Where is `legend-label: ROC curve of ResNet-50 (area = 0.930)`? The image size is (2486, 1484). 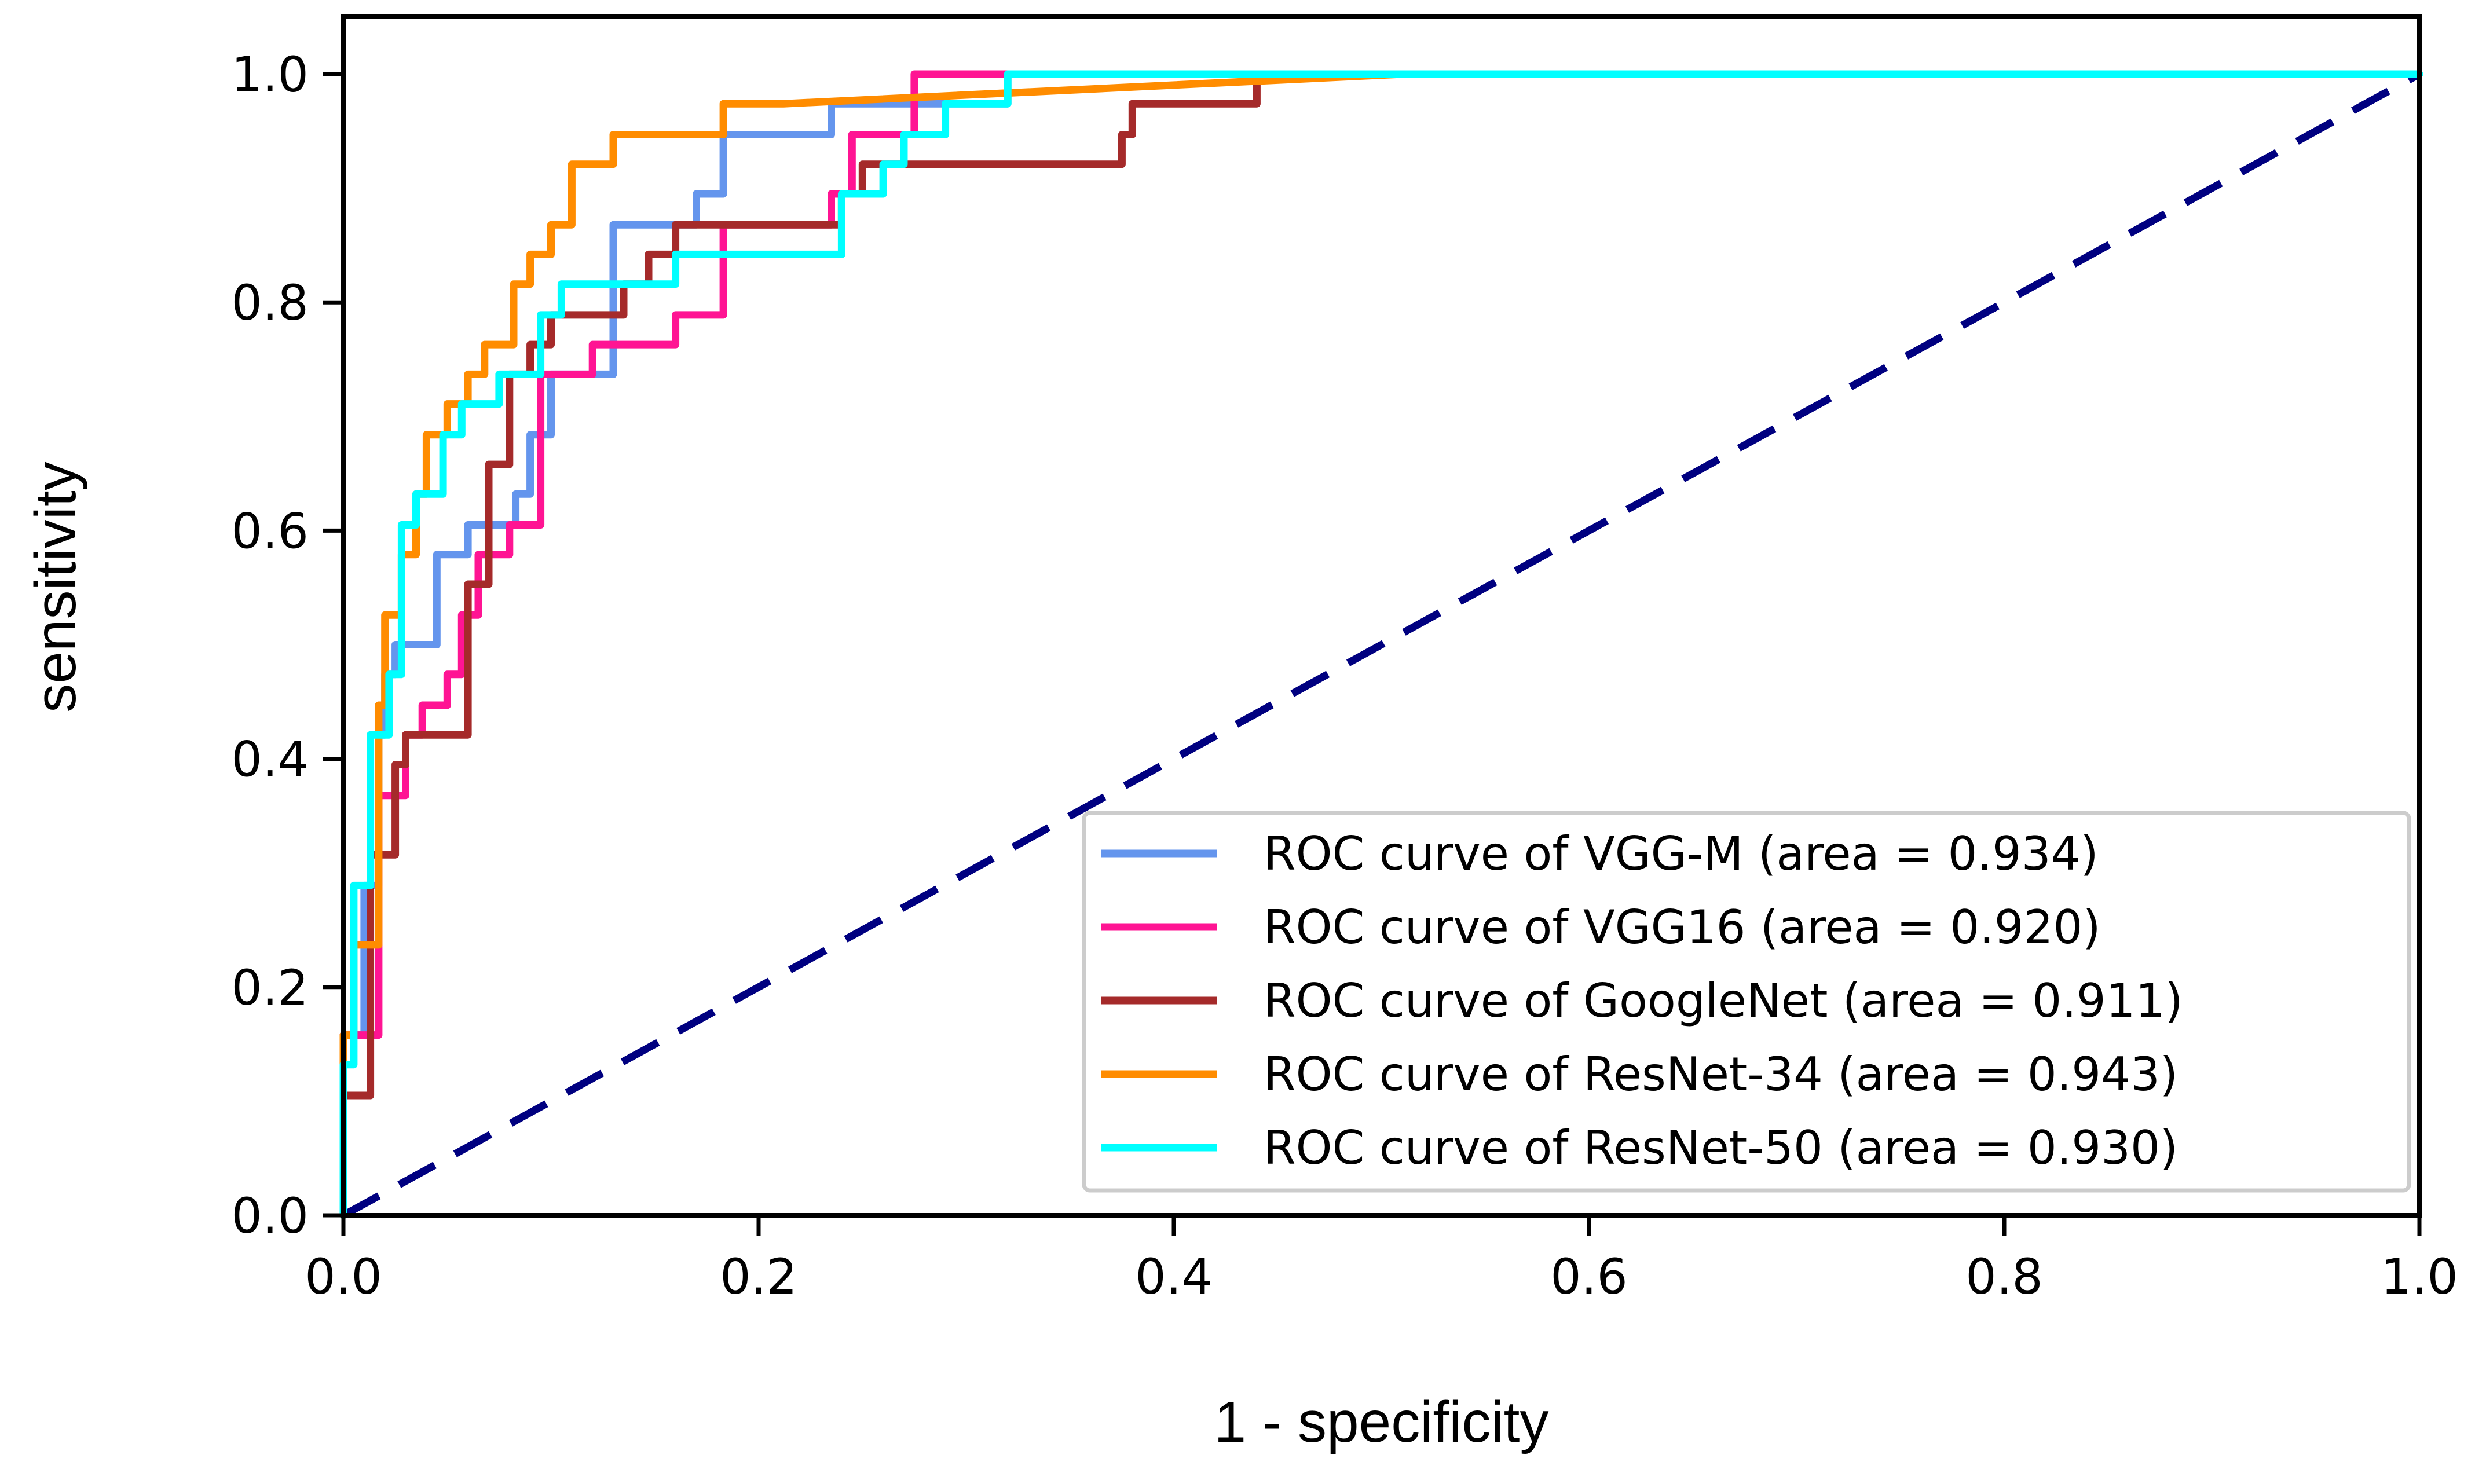 legend-label: ROC curve of ResNet-50 (area = 0.930) is located at coordinates (1721, 1148).